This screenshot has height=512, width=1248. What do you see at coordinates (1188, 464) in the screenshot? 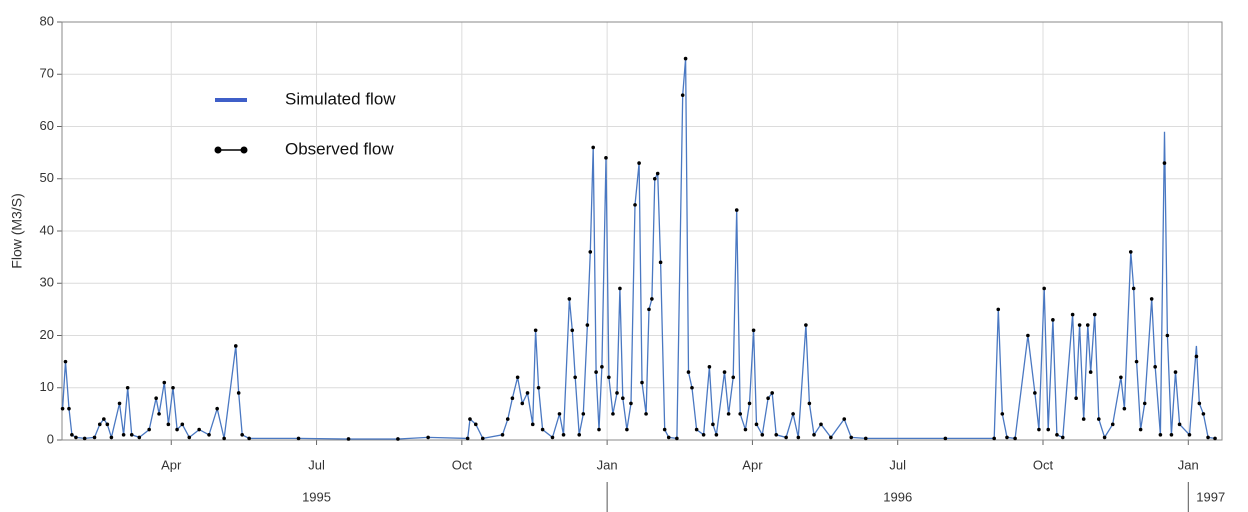
I see `x-tick-label: Jan` at bounding box center [1188, 464].